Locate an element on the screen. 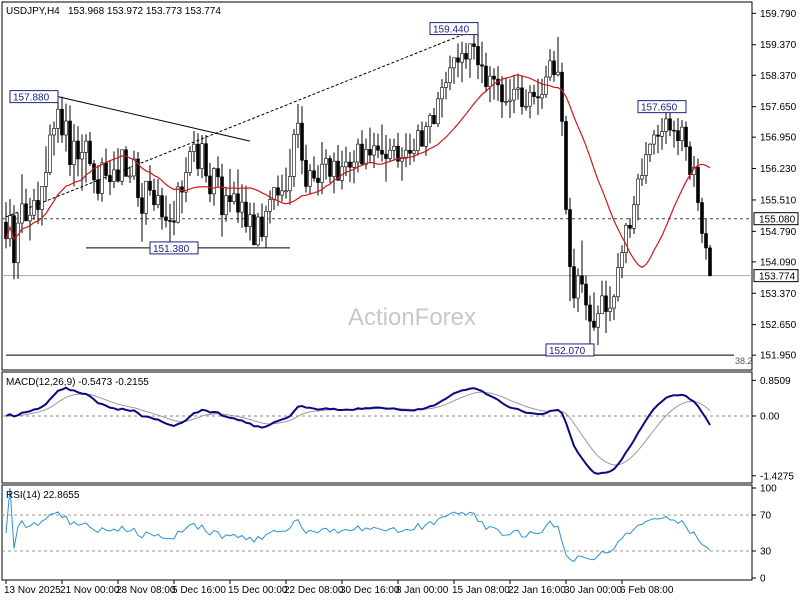  time-tick-label: 28 Nov 08:00 is located at coordinates (146, 590).